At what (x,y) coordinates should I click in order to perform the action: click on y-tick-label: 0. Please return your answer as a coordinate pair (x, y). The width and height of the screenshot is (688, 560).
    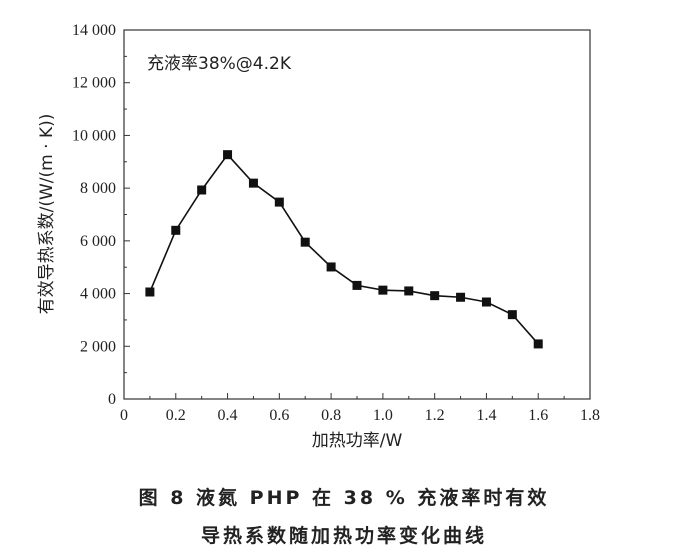
    Looking at the image, I should click on (112, 399).